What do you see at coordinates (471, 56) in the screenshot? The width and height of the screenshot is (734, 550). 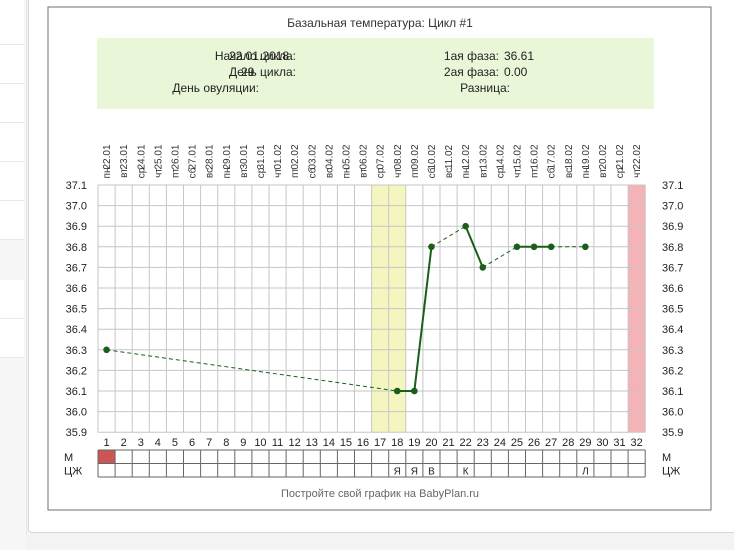 I see `phase1-label: 1ая фаза:` at bounding box center [471, 56].